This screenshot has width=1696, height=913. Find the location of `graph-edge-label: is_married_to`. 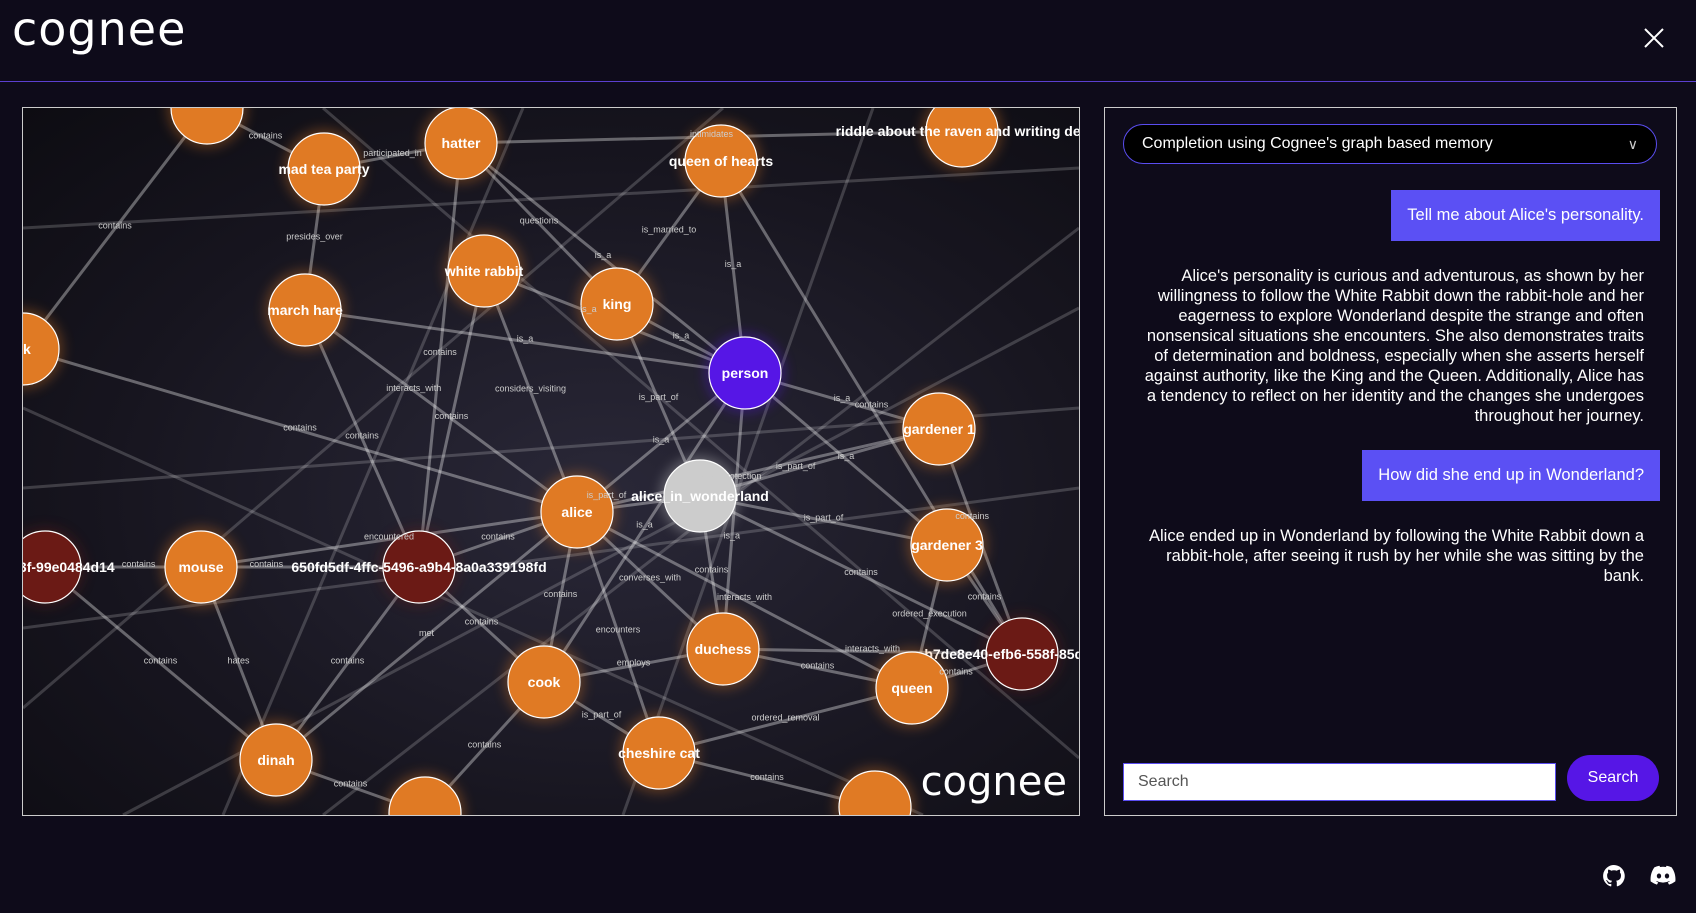

graph-edge-label: is_married_to is located at coordinates (669, 230).